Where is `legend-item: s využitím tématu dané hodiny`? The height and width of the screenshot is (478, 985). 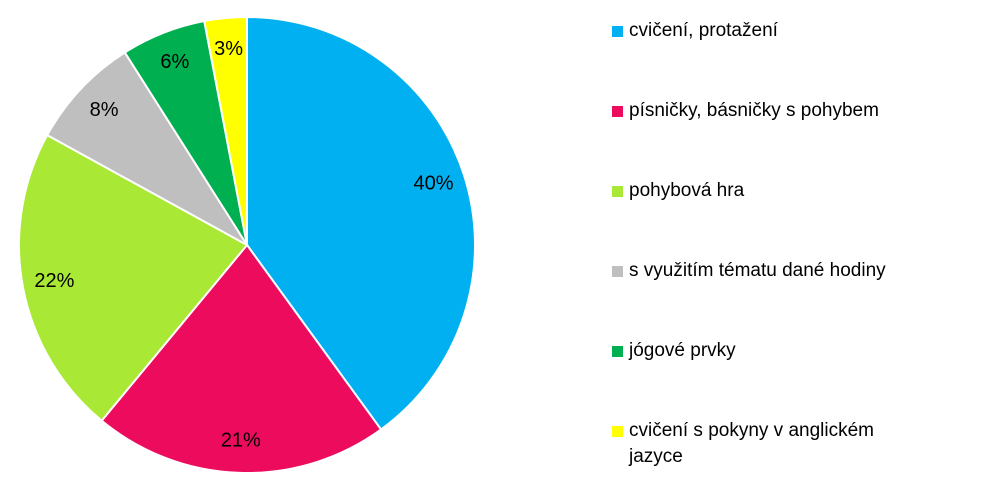
legend-item: s využitím tématu dané hodiny is located at coordinates (767, 298).